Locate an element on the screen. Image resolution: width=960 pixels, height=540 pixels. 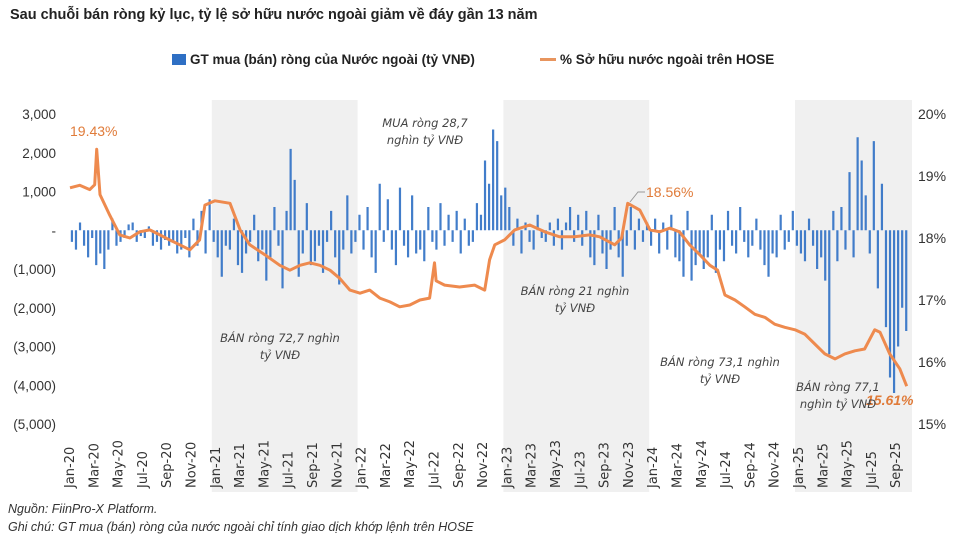
x-tick: Sep-21 is located at coordinates (313, 465).